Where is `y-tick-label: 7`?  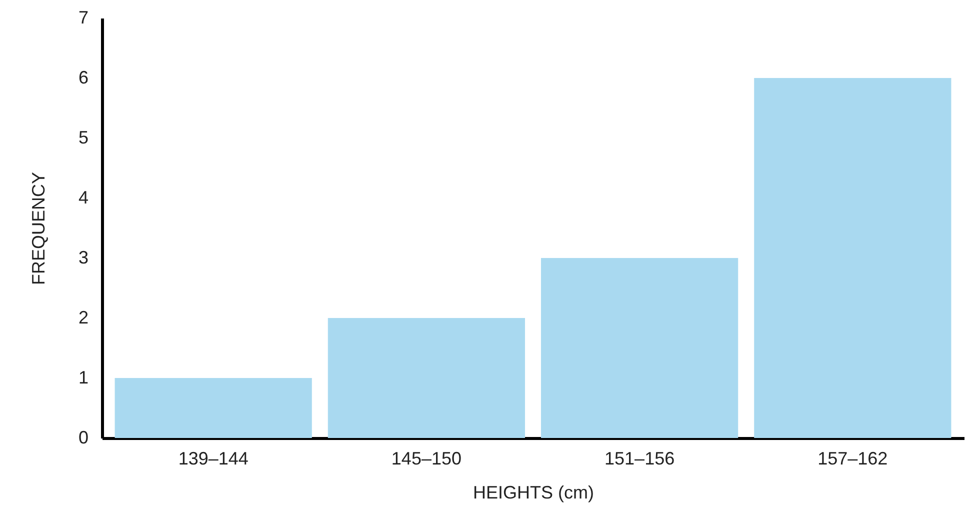 y-tick-label: 7 is located at coordinates (83, 18).